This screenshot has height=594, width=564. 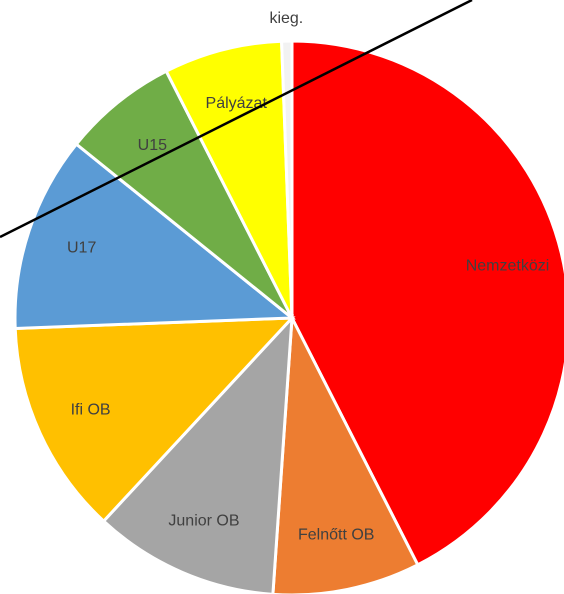 What do you see at coordinates (81, 247) in the screenshot?
I see `slice-label: U17` at bounding box center [81, 247].